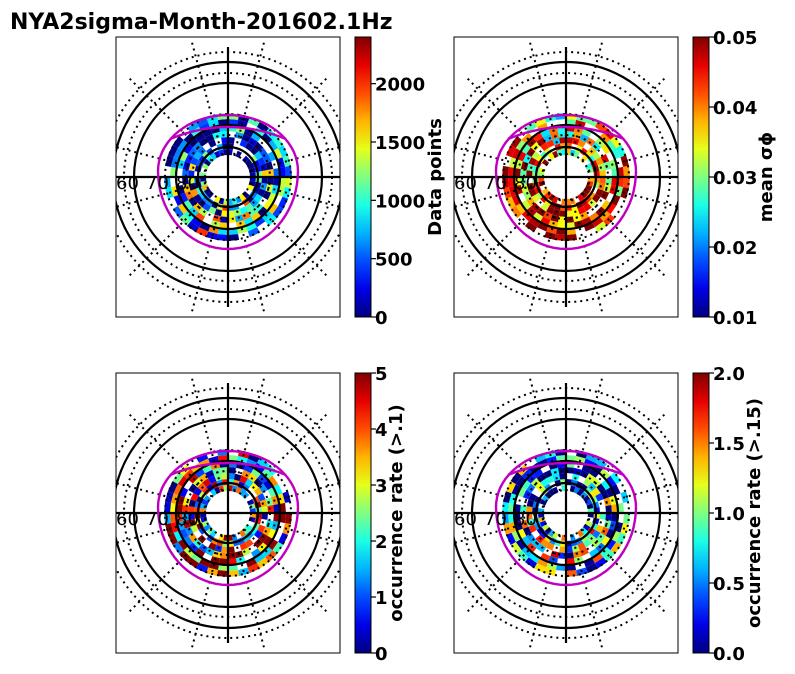 The width and height of the screenshot is (795, 674). I want to click on colorbar-tick-label: 2.0, so click(729, 374).